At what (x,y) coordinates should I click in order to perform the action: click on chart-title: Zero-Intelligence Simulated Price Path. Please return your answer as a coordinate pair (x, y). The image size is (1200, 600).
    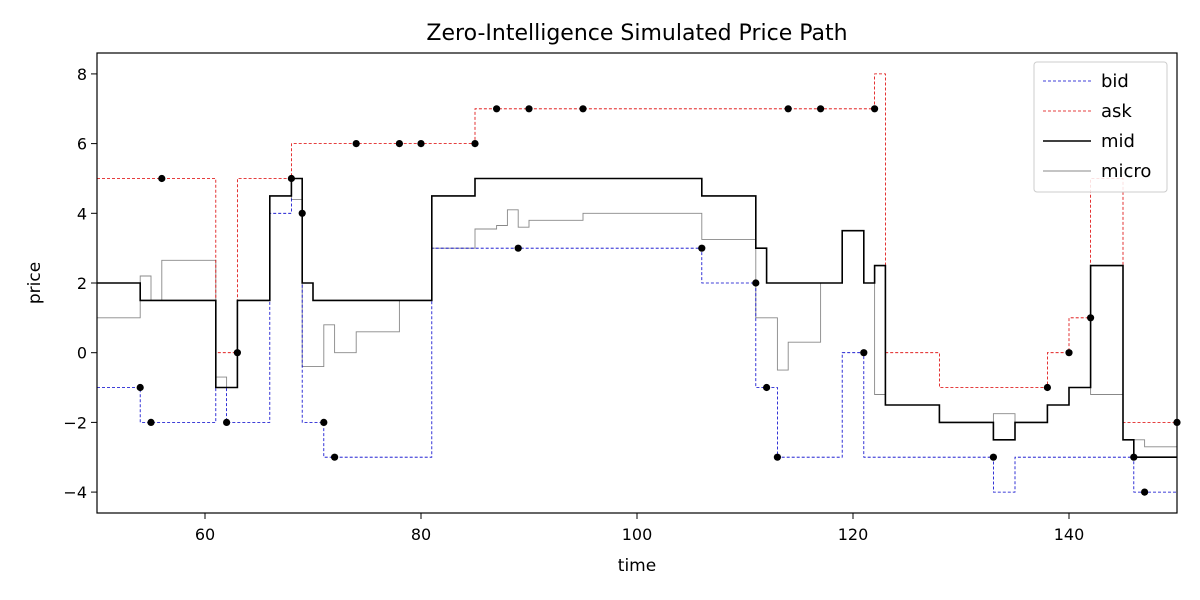
    Looking at the image, I should click on (636, 33).